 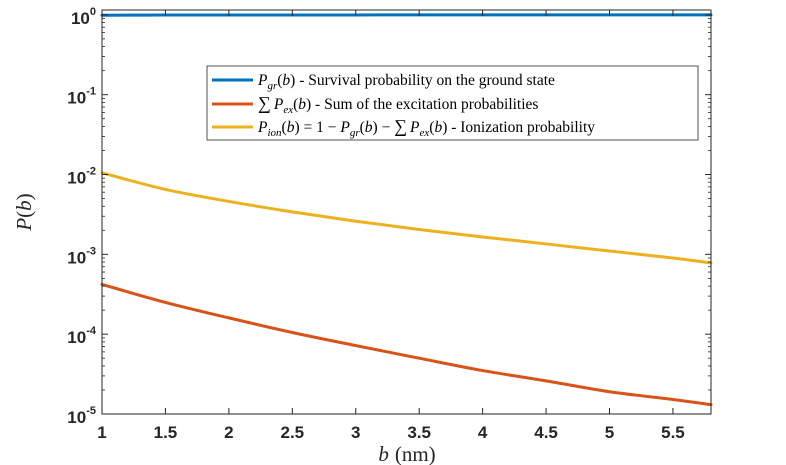 What do you see at coordinates (419, 432) in the screenshot?
I see `x-tick-label: 3.5` at bounding box center [419, 432].